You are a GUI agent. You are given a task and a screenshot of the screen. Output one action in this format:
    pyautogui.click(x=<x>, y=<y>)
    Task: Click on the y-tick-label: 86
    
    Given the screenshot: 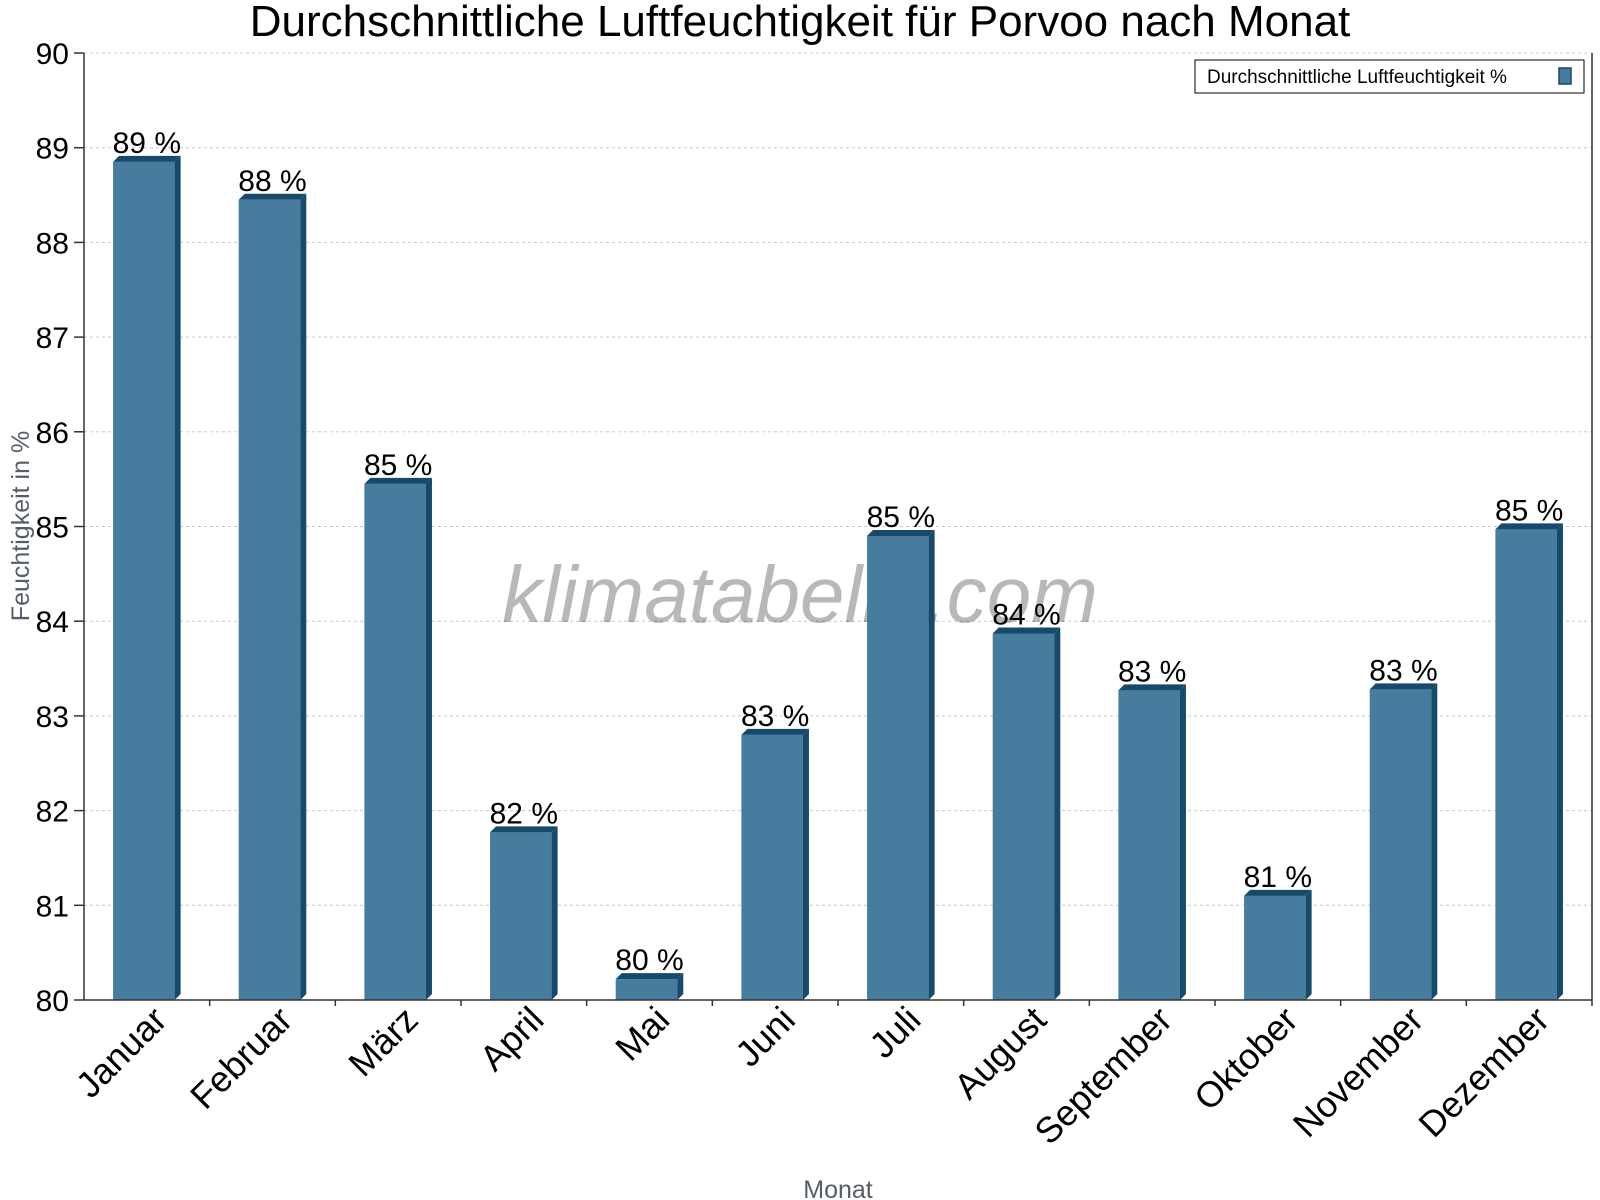 What is the action you would take?
    pyautogui.click(x=52, y=433)
    